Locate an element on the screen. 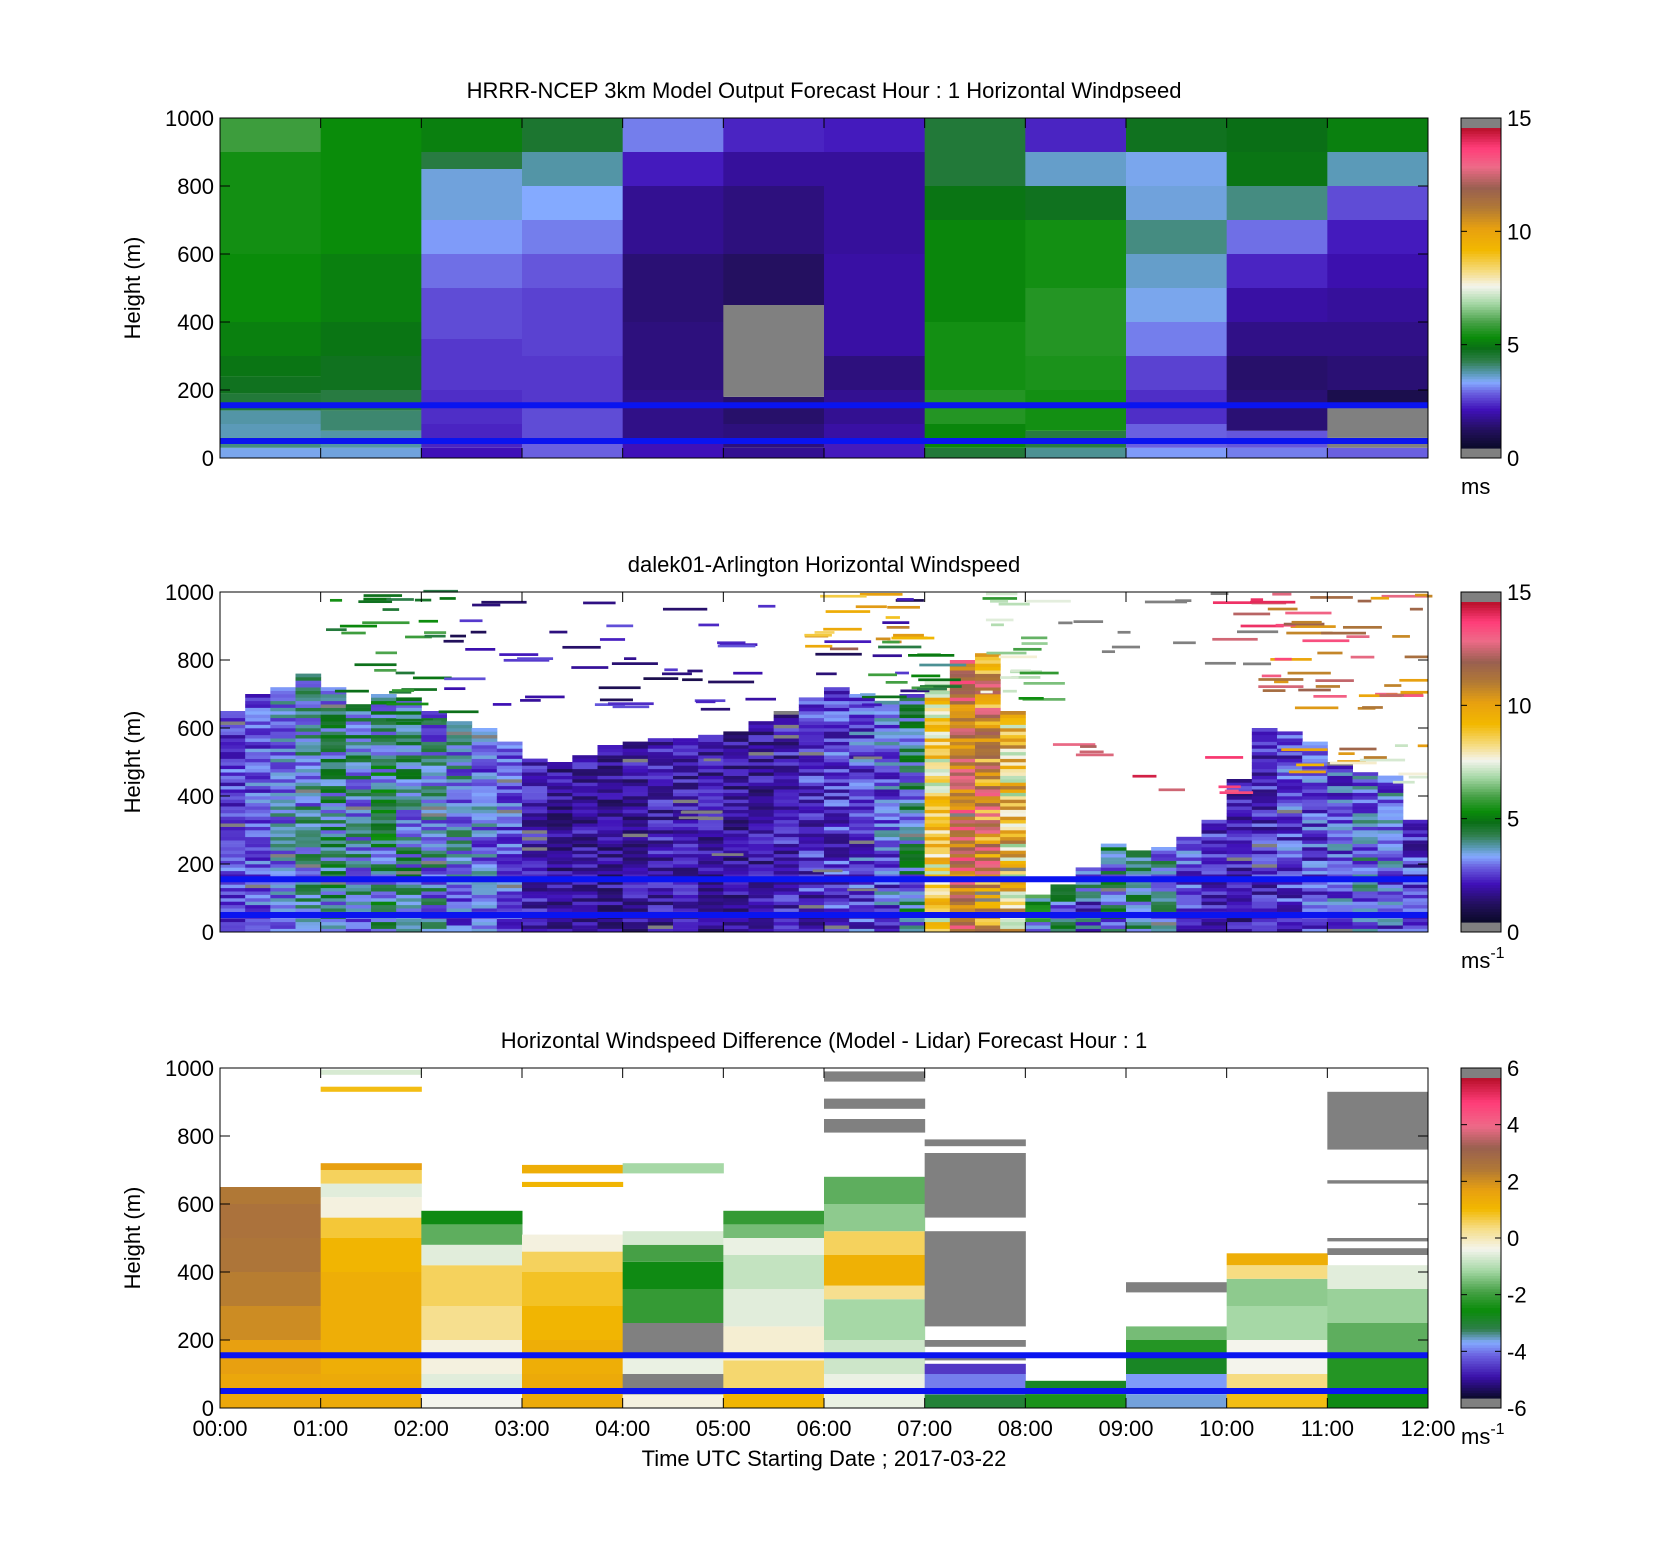  obs-profile29-gate42 is located at coordinates (962, 787).